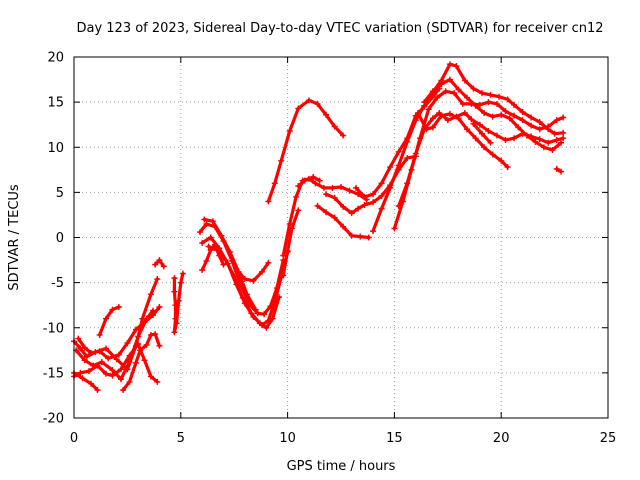 This screenshot has height=480, width=640. I want to click on x-tick-label: 10, so click(287, 438).